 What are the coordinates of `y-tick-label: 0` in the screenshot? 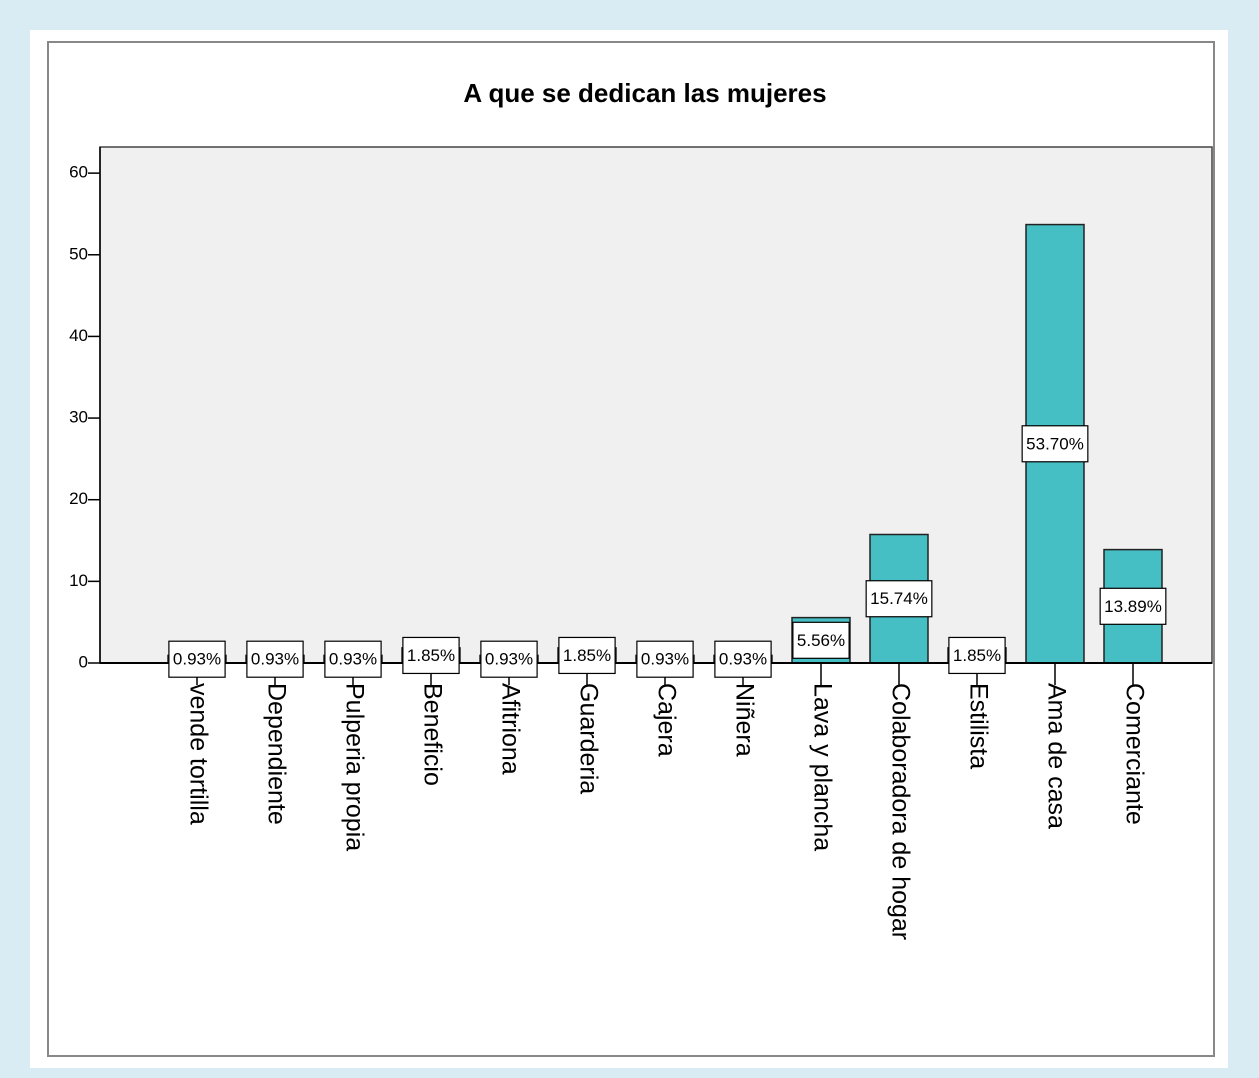 It's located at (83, 661).